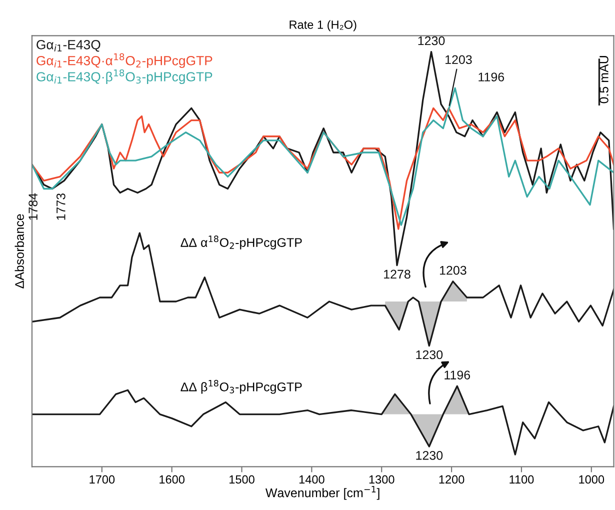 Image resolution: width=615 pixels, height=510 pixels. Describe the element at coordinates (172, 479) in the screenshot. I see `x-tick-label: 1600` at that location.